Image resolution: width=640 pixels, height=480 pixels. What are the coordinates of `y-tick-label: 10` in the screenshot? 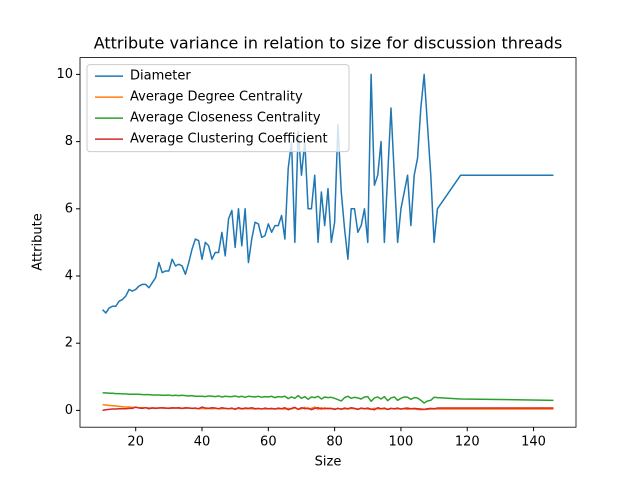 It's located at (64, 74).